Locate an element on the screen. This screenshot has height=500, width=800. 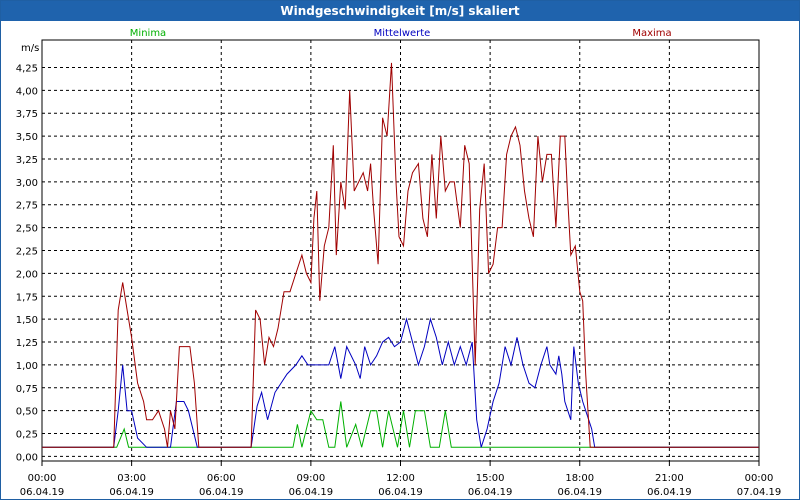
x-tick-time: 12:00 is located at coordinates (400, 478).